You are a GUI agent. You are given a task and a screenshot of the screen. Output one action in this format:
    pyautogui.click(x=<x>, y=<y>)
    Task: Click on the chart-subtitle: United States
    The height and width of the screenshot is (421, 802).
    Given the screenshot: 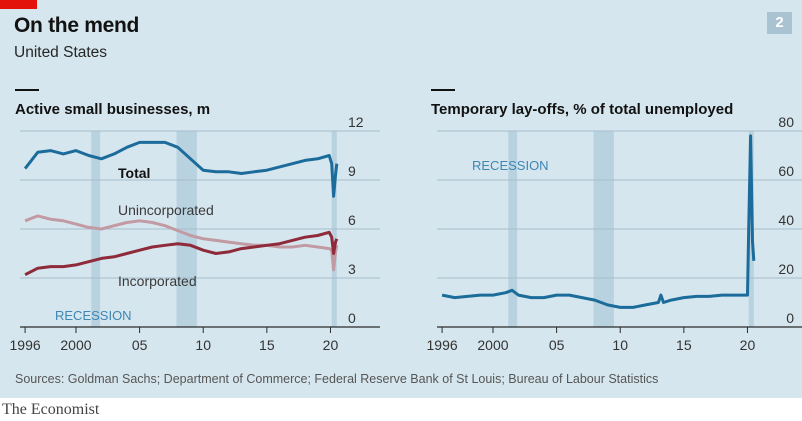 What is the action you would take?
    pyautogui.click(x=61, y=52)
    